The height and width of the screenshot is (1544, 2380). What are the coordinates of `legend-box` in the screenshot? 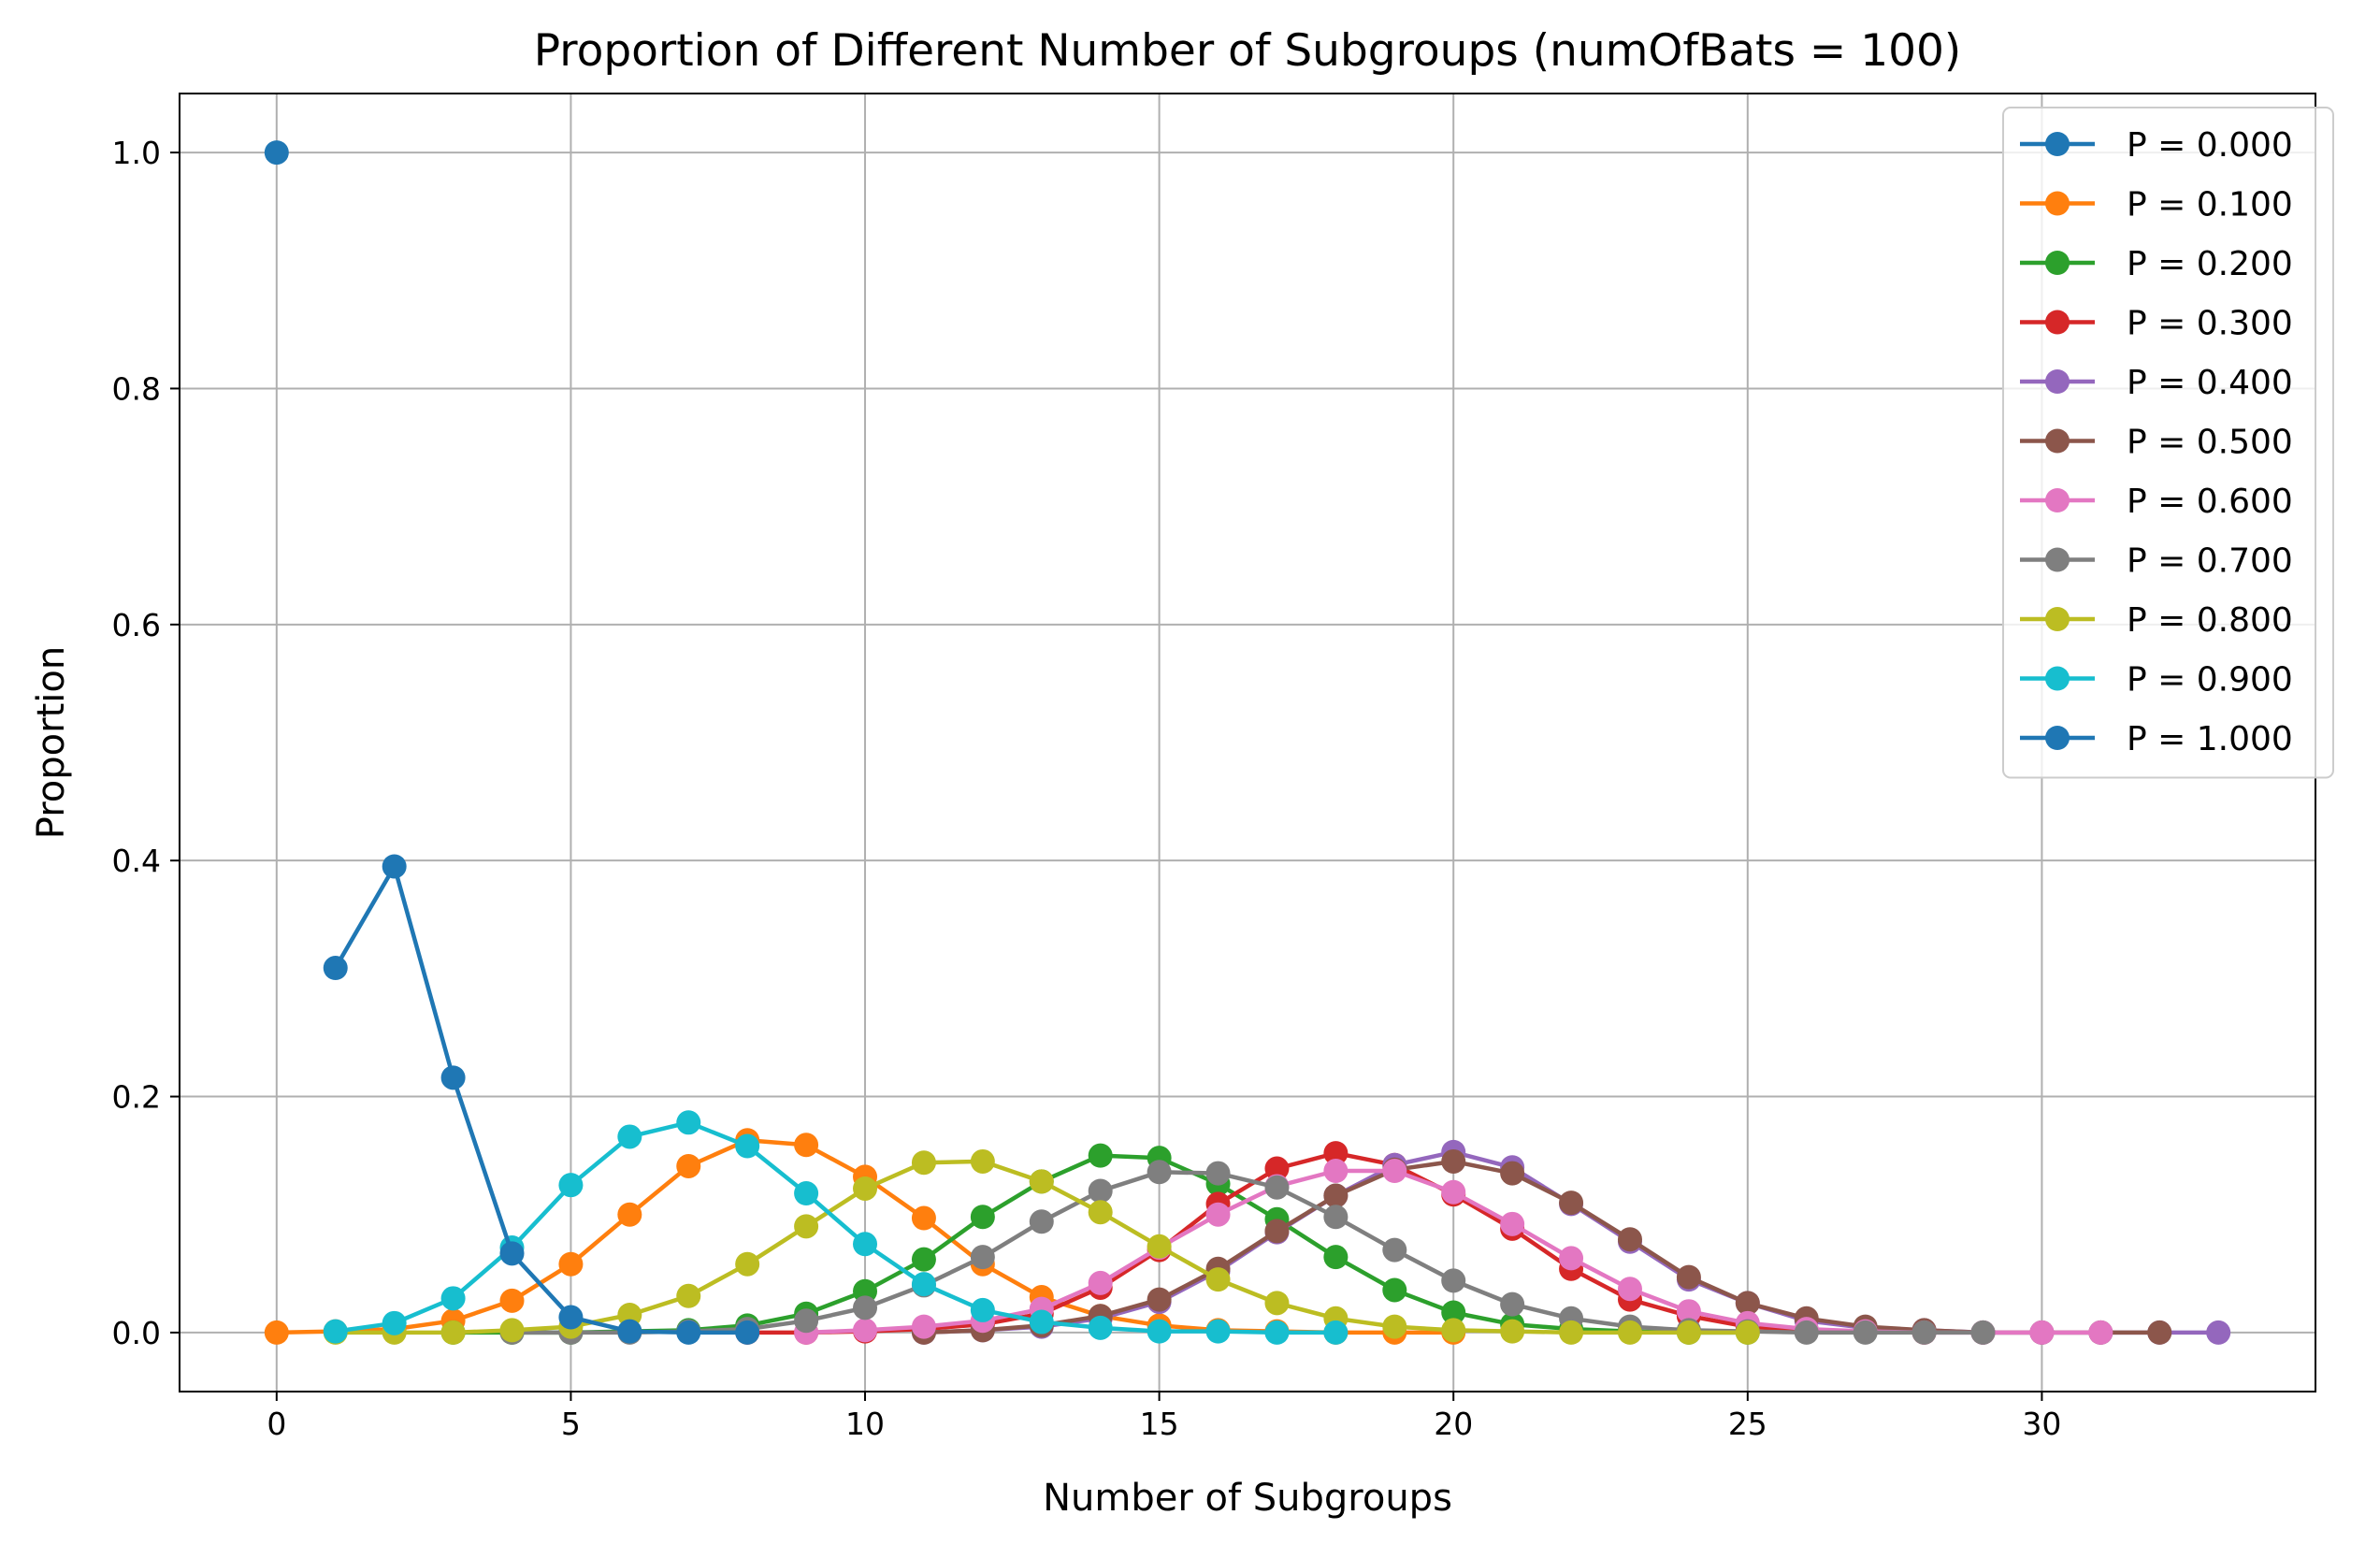 It's located at (2168, 443).